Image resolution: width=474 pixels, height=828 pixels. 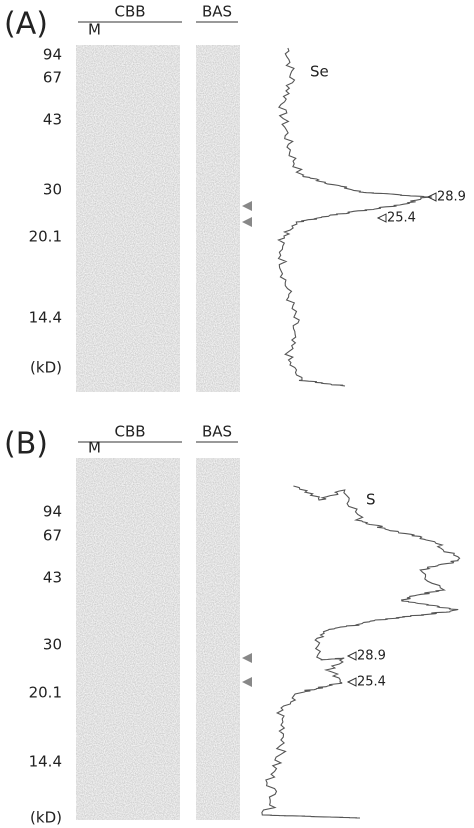 What do you see at coordinates (371, 500) in the screenshot?
I see `trace-label: S` at bounding box center [371, 500].